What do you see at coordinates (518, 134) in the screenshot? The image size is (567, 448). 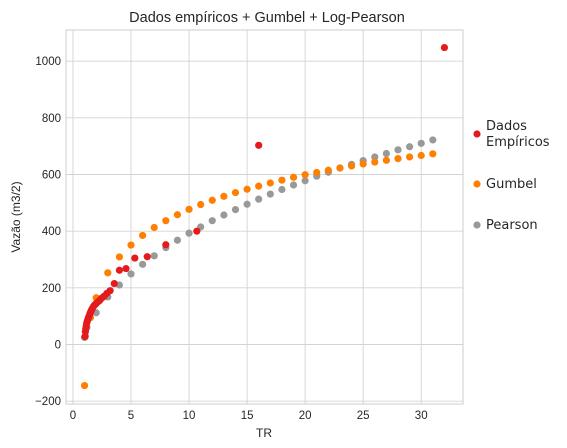 I see `legend-label: Dados Empíricos` at bounding box center [518, 134].